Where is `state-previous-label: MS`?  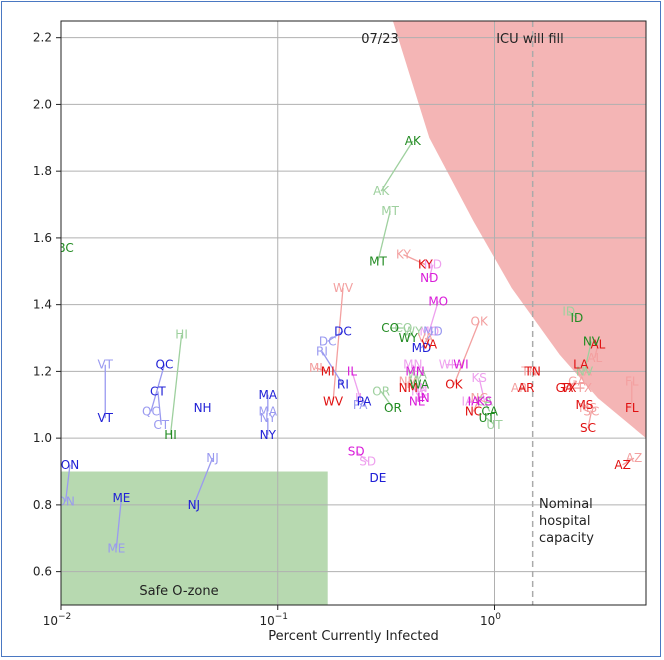 state-previous-label: MS is located at coordinates (588, 408).